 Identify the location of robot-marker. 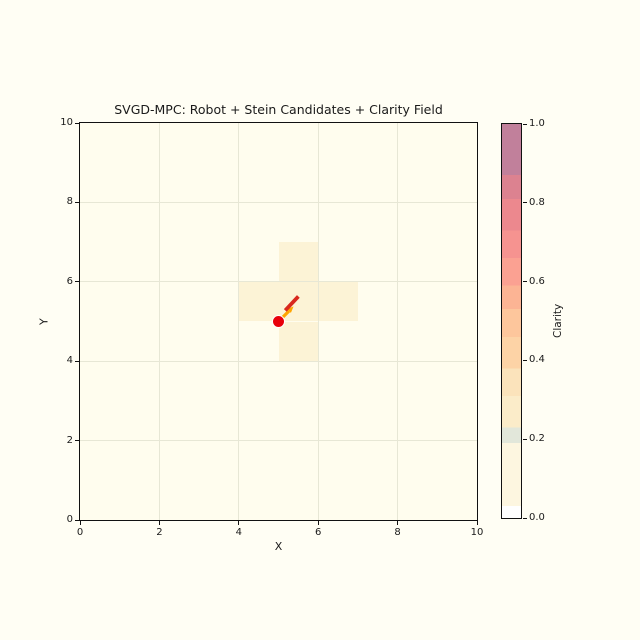
(278, 321).